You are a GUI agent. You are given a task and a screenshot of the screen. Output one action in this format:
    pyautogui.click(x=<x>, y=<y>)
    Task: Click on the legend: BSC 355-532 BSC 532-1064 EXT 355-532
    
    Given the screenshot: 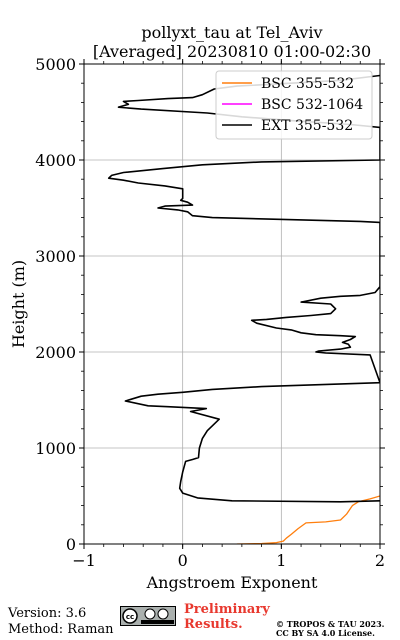 What is the action you would take?
    pyautogui.click(x=294, y=105)
    